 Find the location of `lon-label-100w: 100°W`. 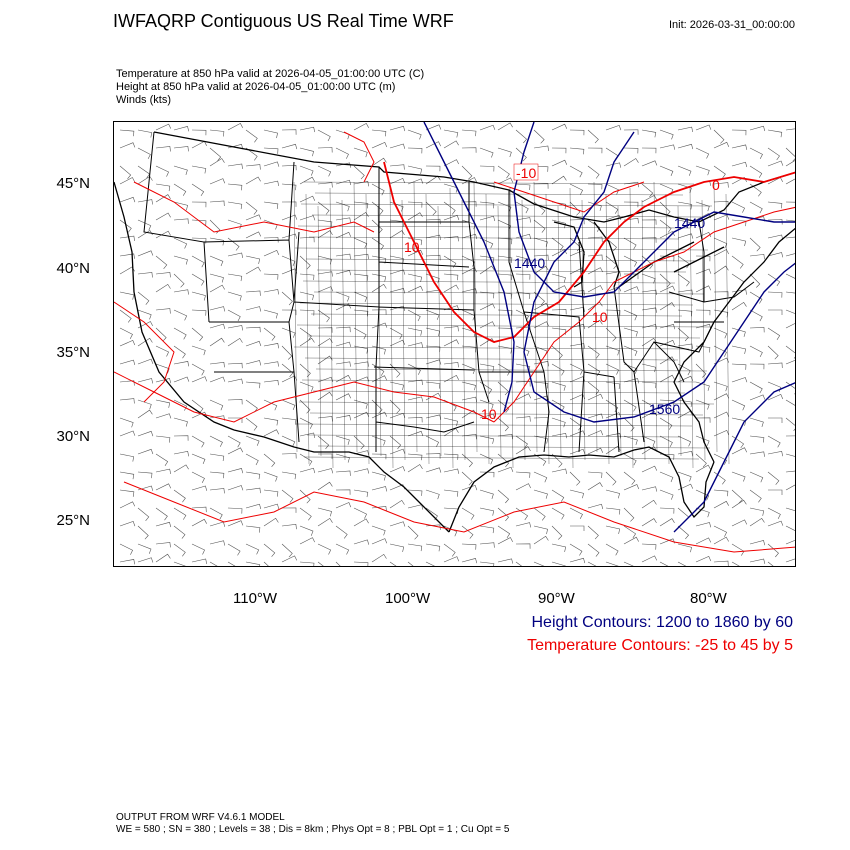

lon-label-100w: 100°W is located at coordinates (408, 598).